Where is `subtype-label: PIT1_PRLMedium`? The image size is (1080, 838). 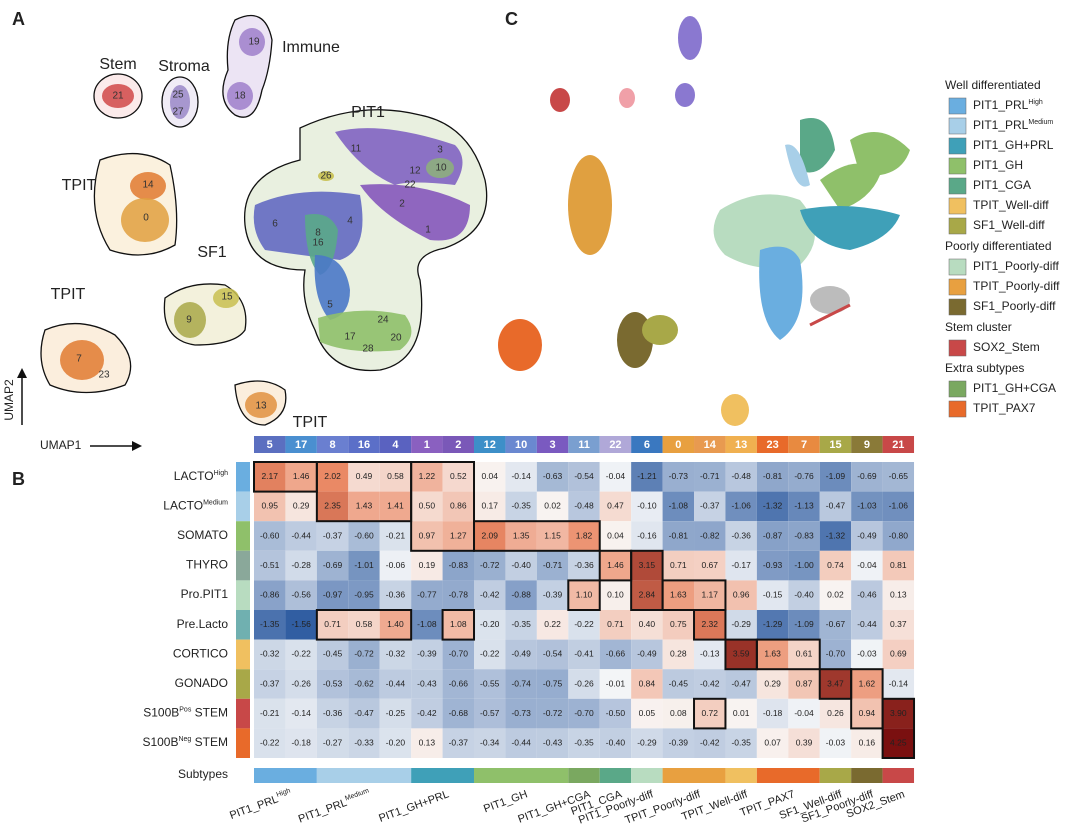 subtype-label: PIT1_PRLMedium is located at coordinates (334, 806).